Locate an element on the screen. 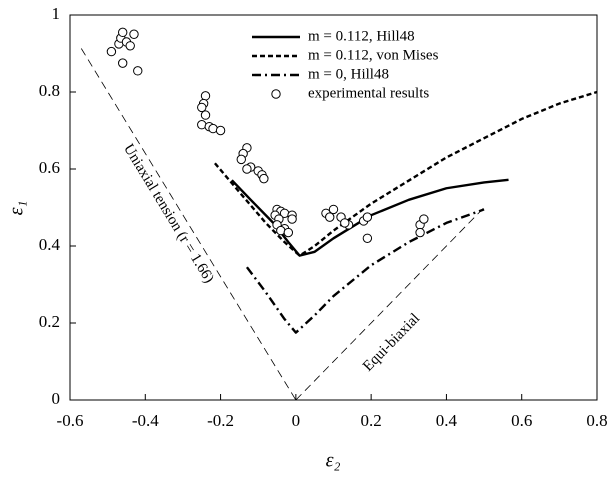 The width and height of the screenshot is (612, 481). y-tick-label: 0.2 is located at coordinates (49, 321).